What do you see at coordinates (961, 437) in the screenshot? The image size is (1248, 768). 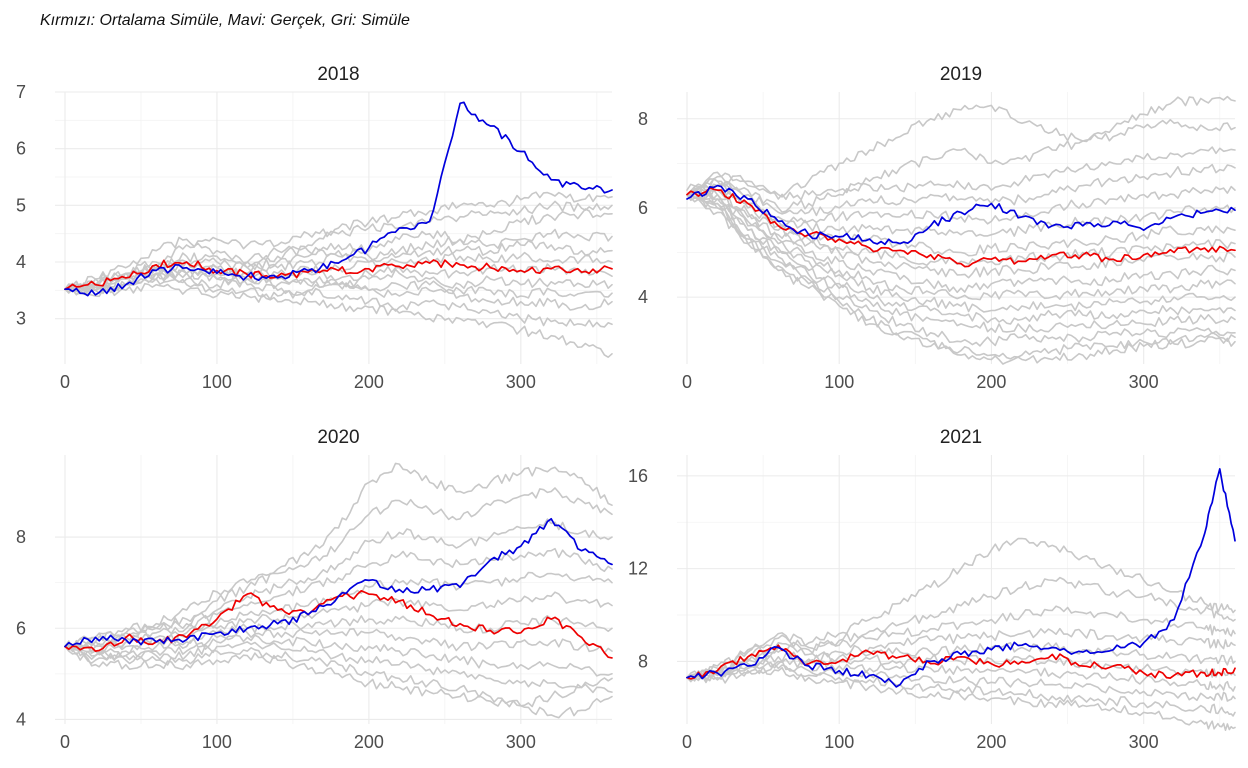 I see `panel-title: 2021` at bounding box center [961, 437].